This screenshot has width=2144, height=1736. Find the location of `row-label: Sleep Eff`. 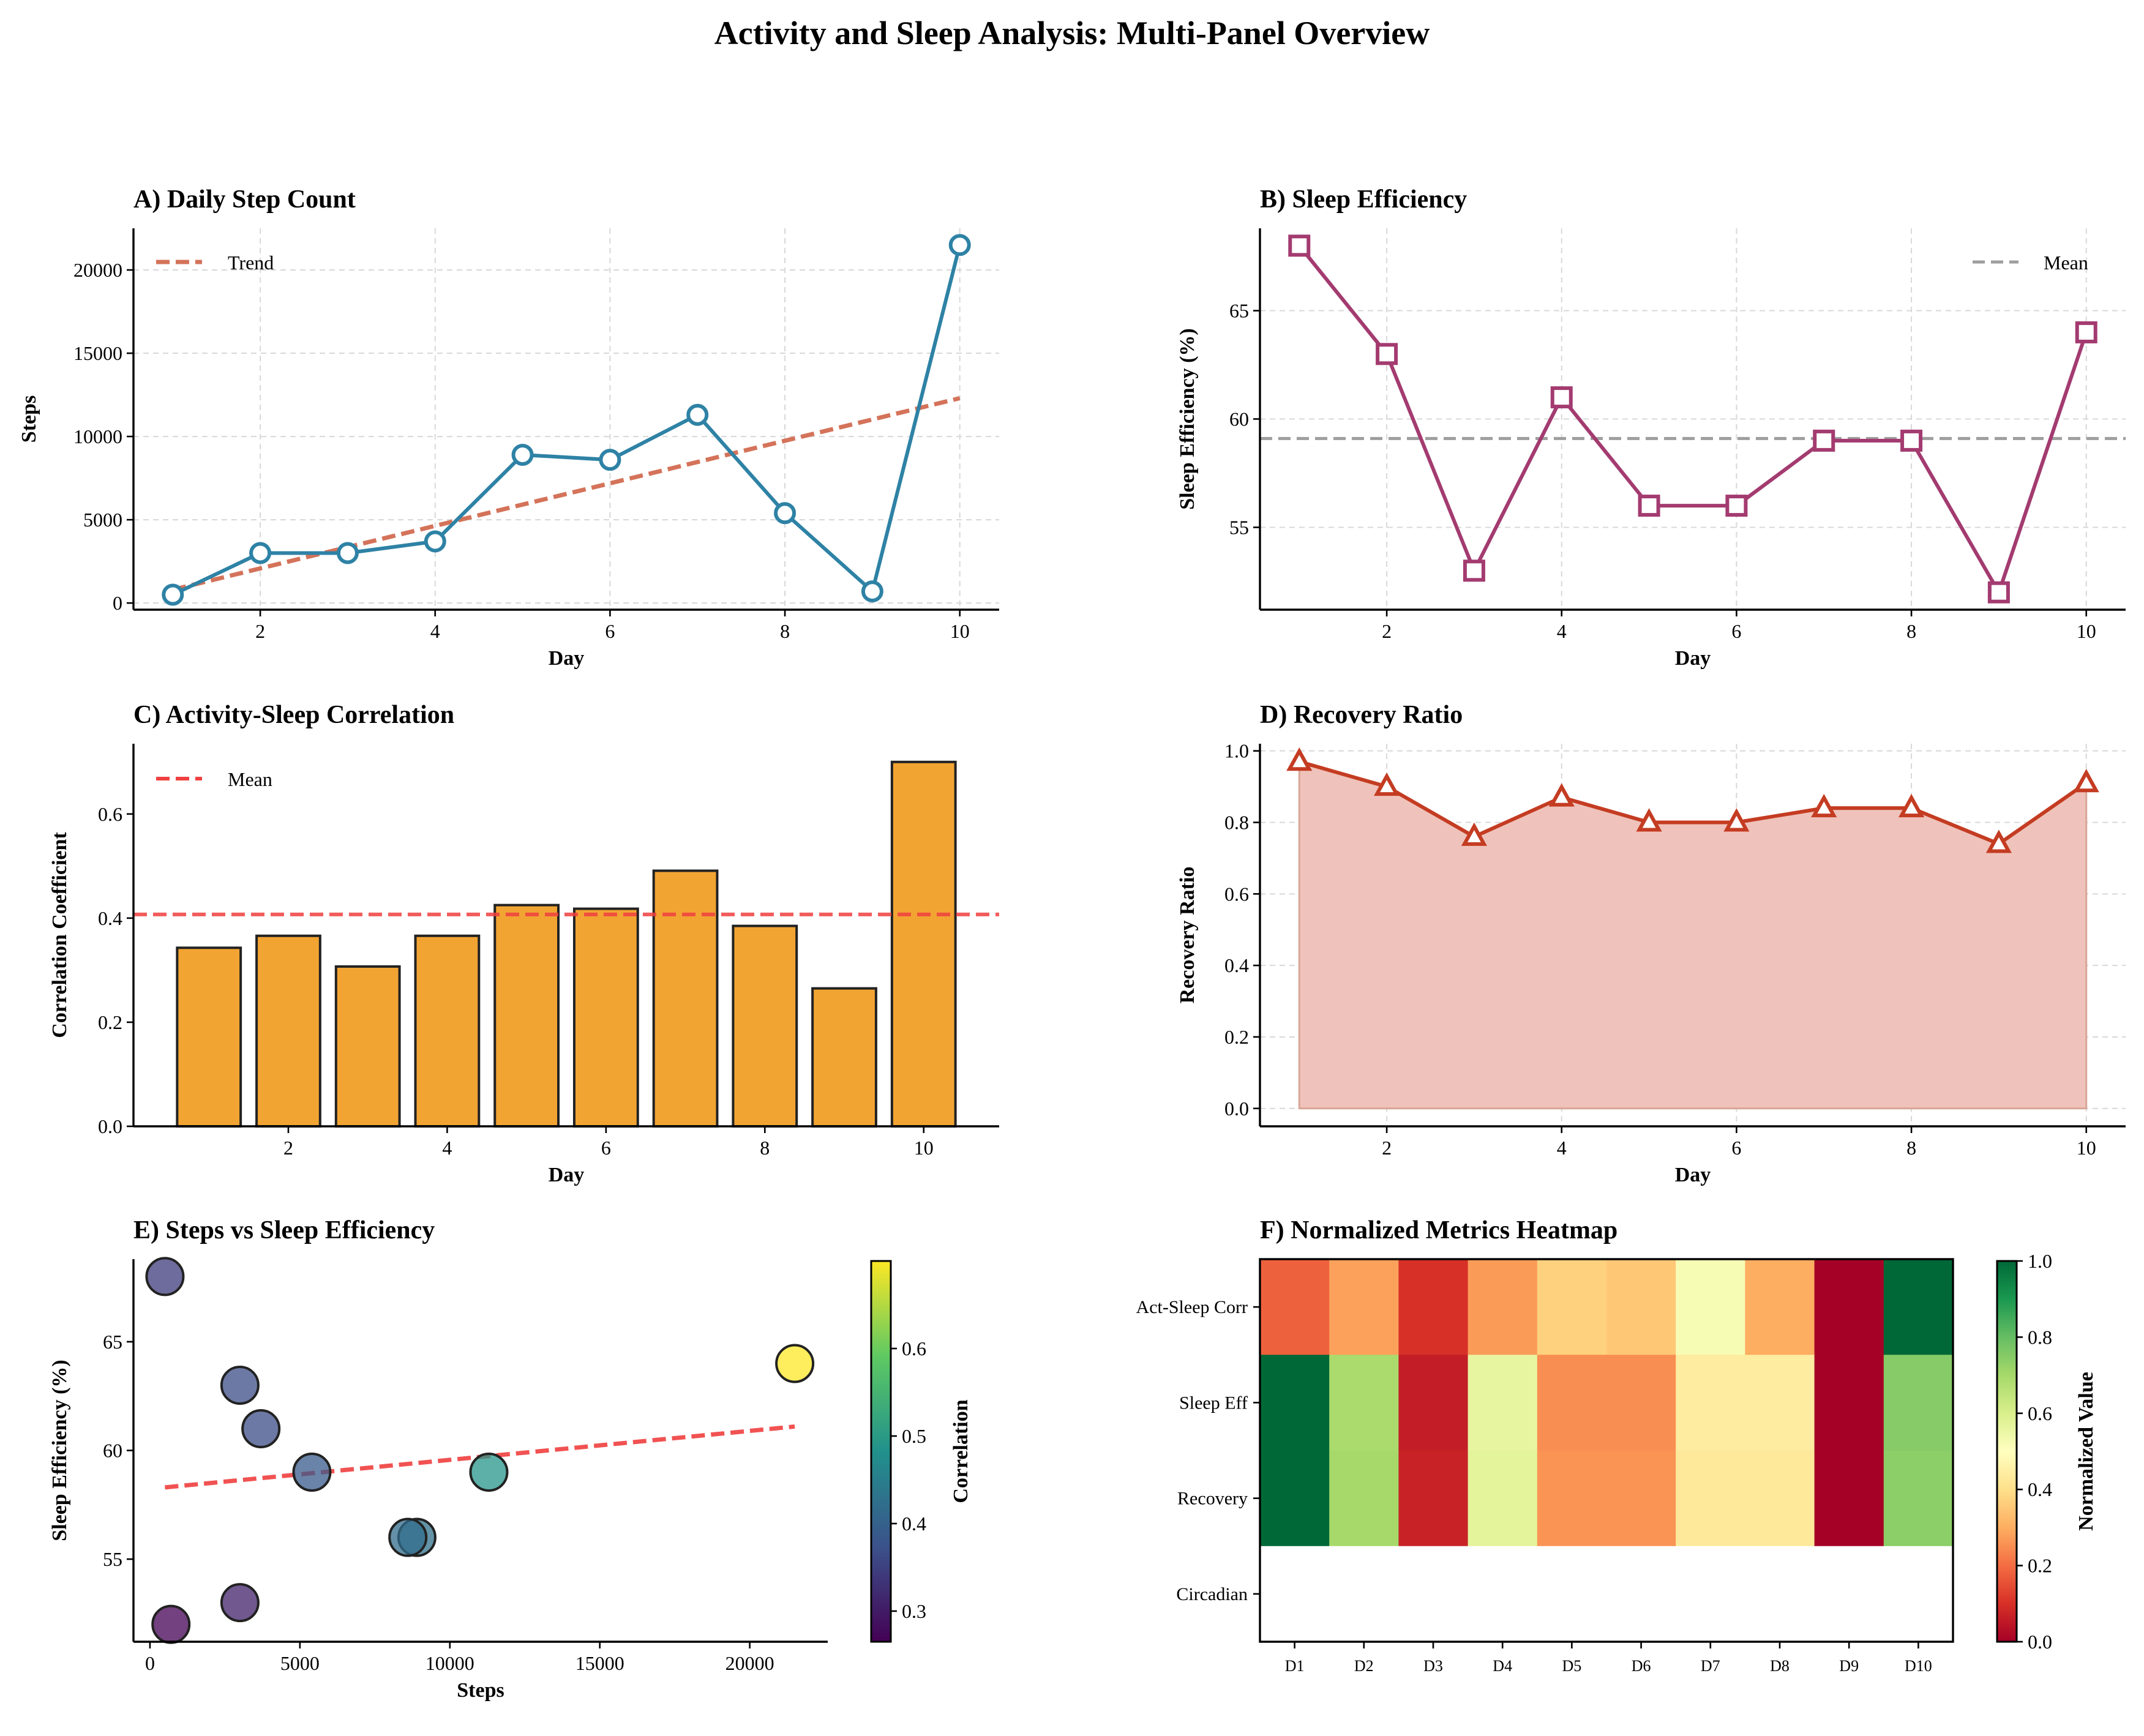

row-label: Sleep Eff is located at coordinates (1213, 1403).